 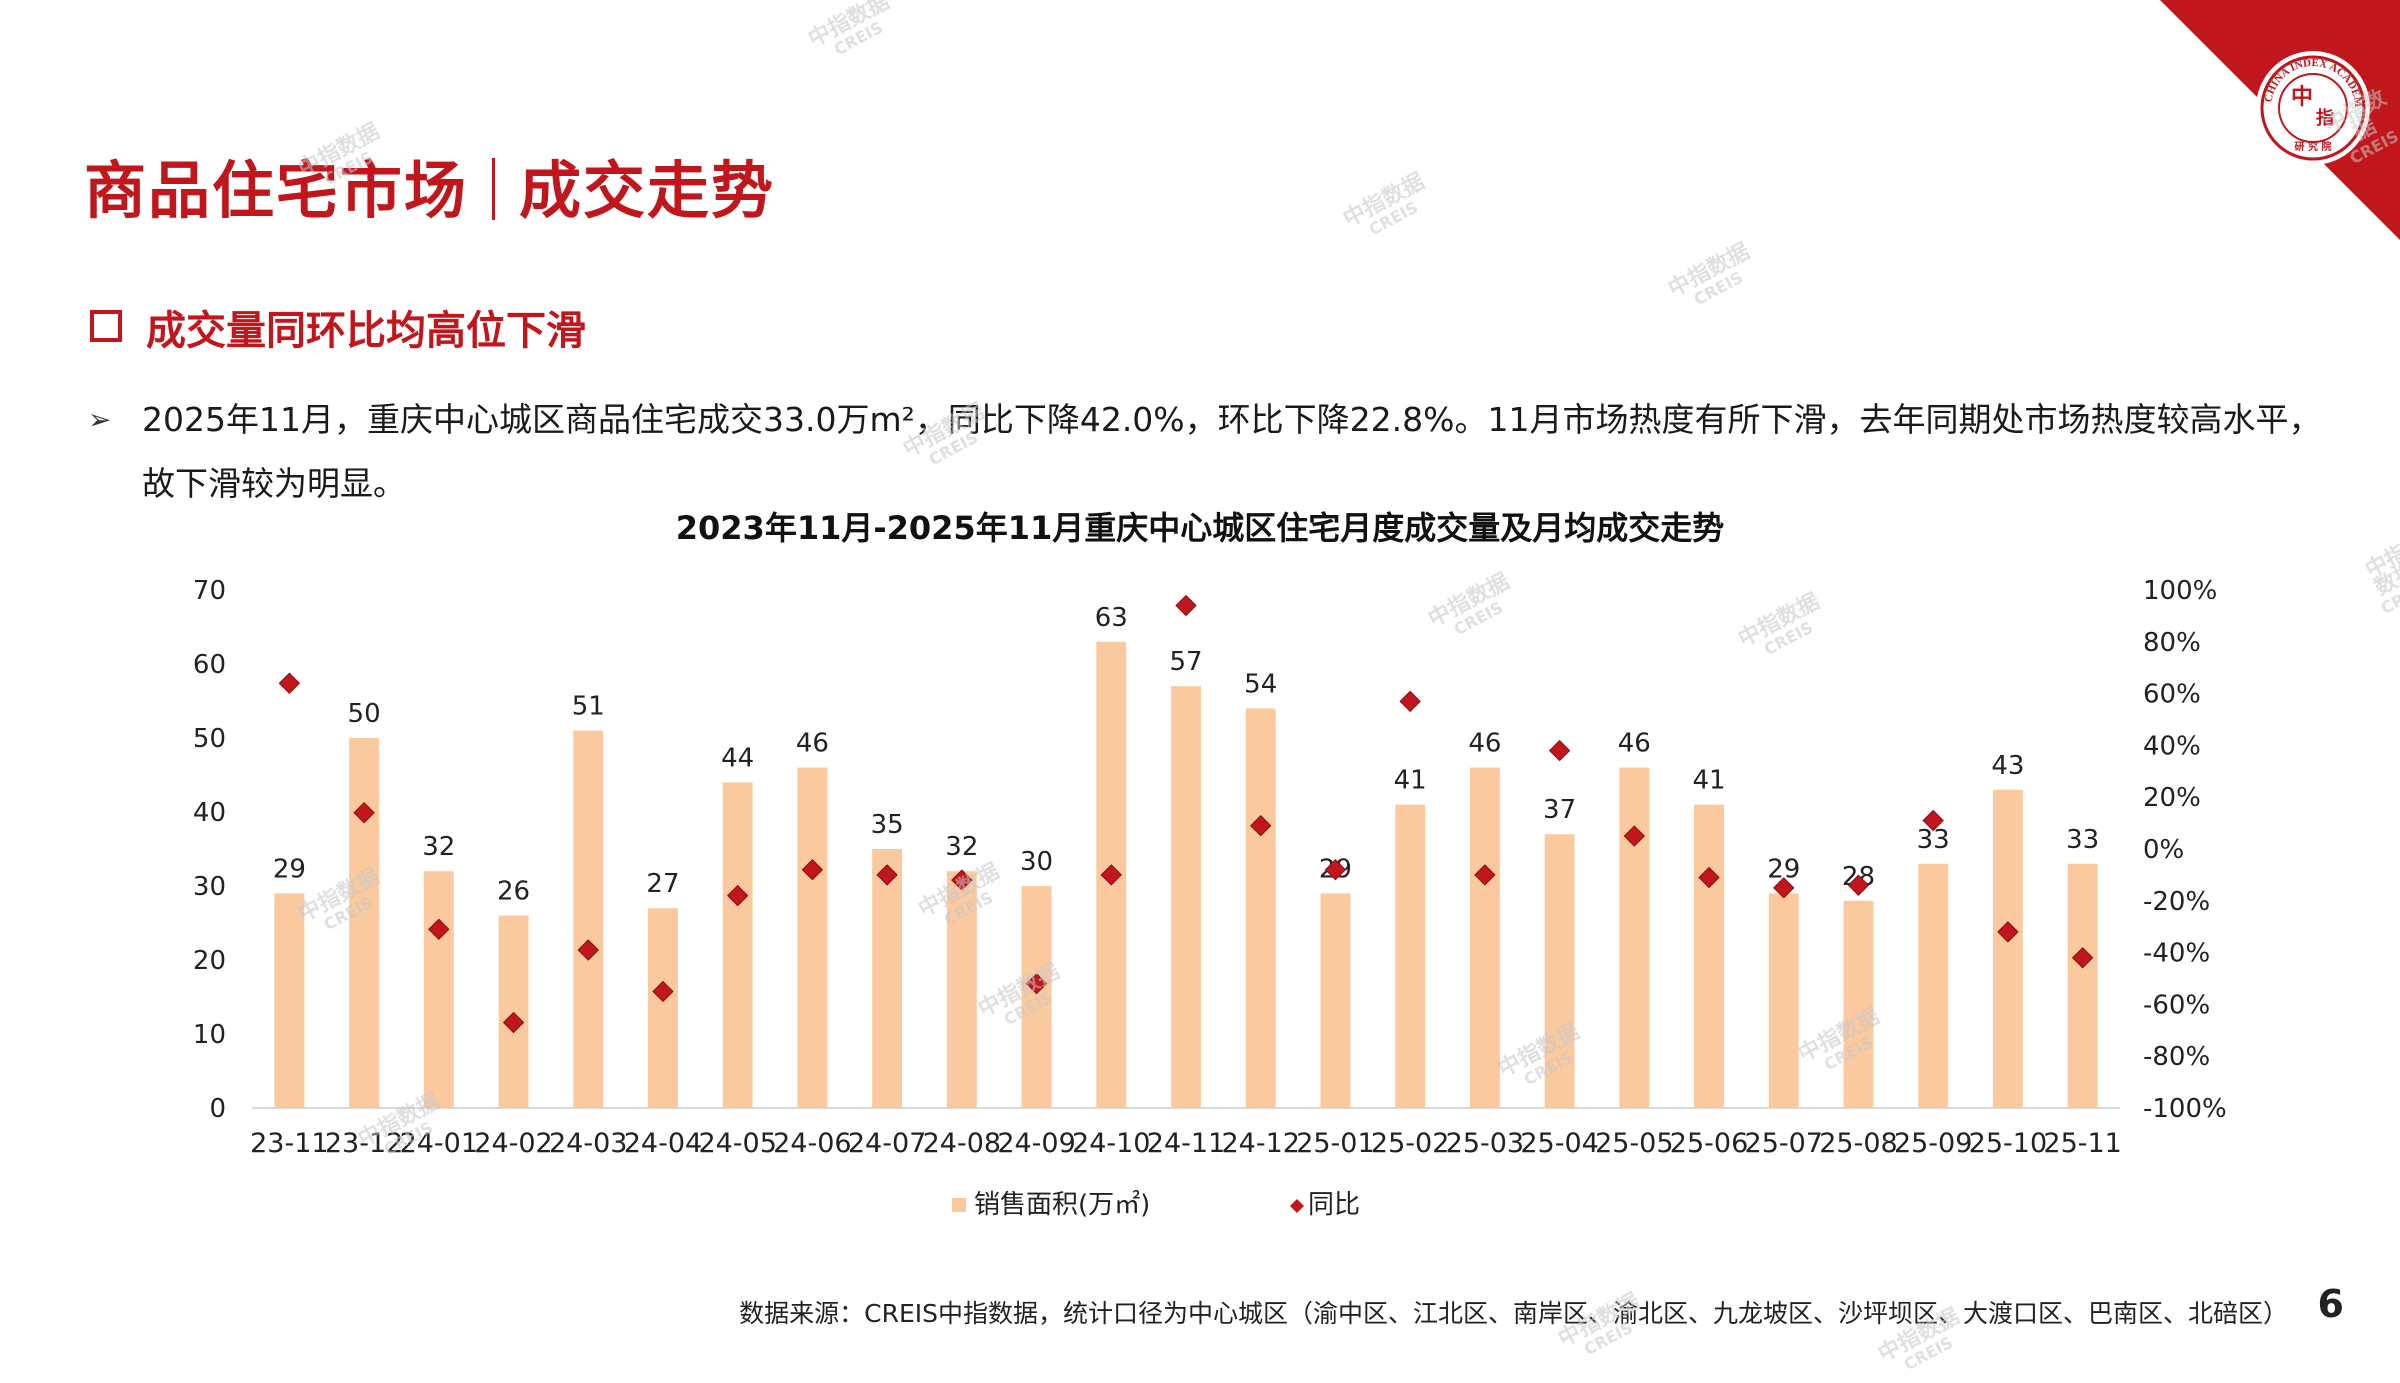 What do you see at coordinates (1559, 810) in the screenshot?
I see `bar-value-label: 37` at bounding box center [1559, 810].